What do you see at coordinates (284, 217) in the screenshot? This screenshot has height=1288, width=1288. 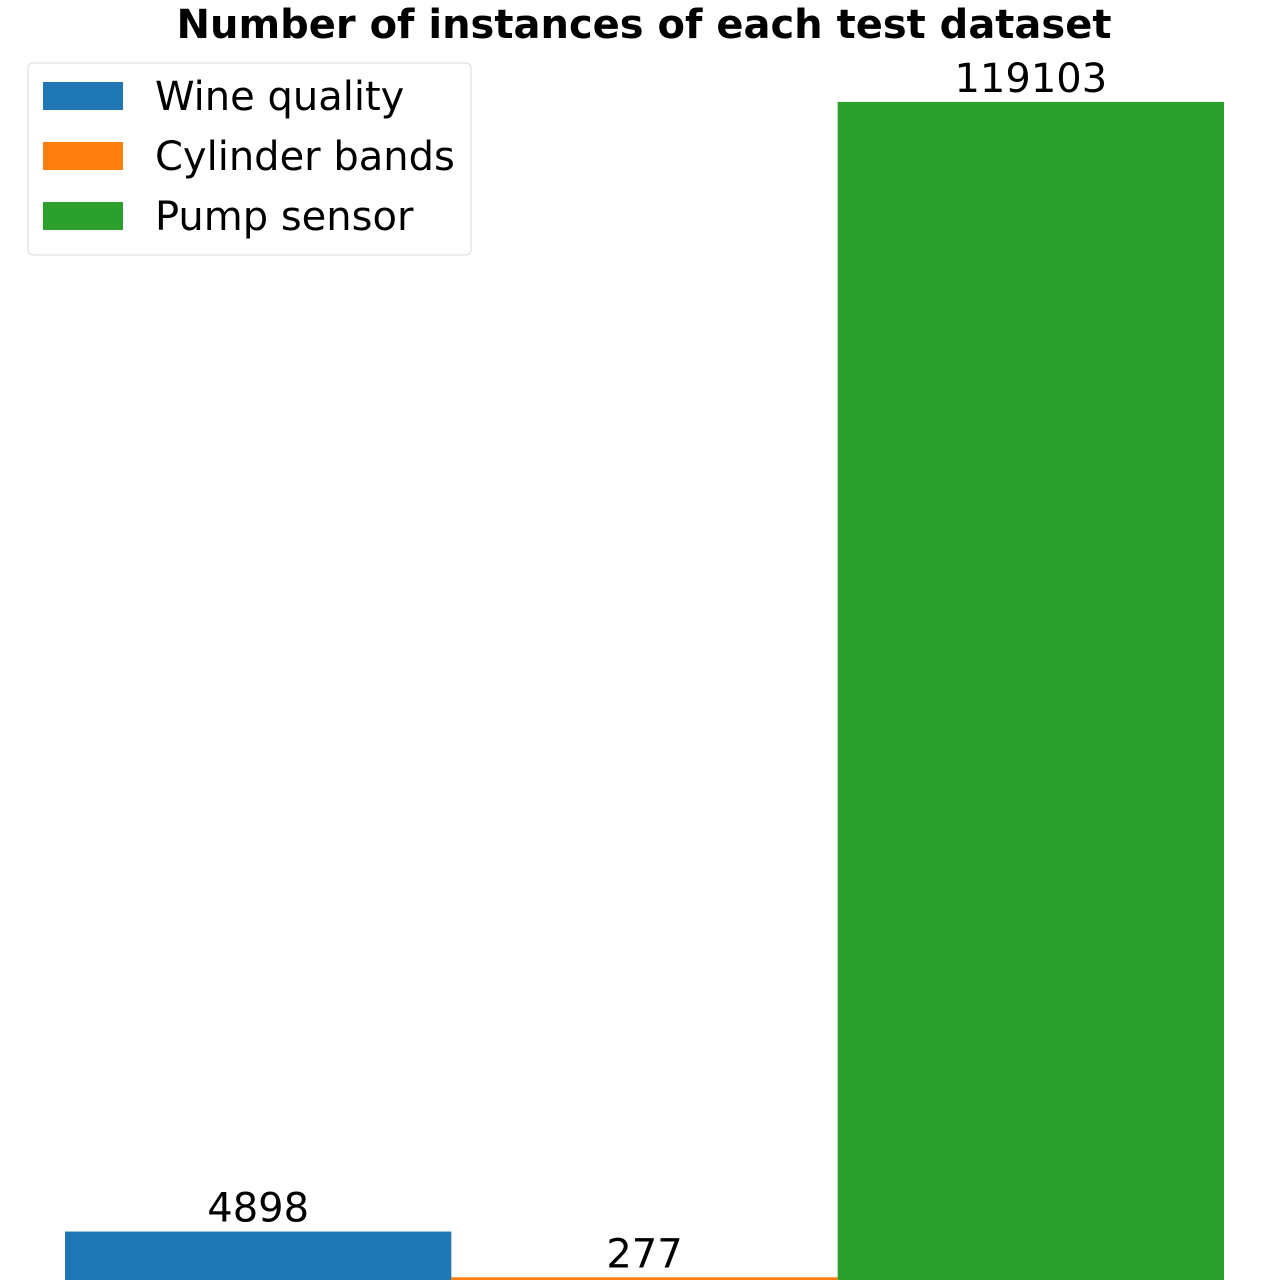 I see `legend-label: Pump sensor` at bounding box center [284, 217].